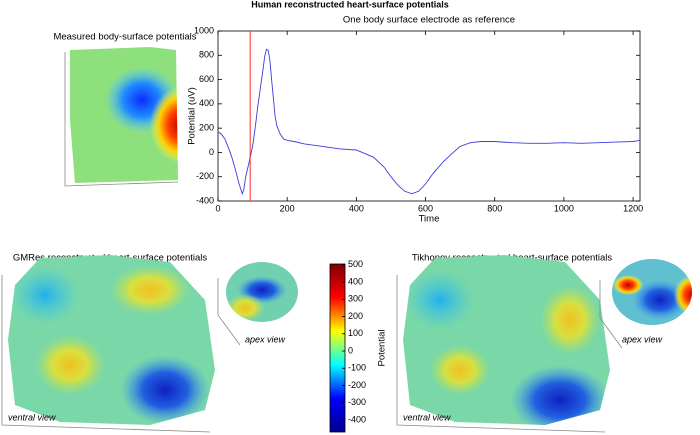  I want to click on colorbar-tick-label: 400, so click(355, 281).